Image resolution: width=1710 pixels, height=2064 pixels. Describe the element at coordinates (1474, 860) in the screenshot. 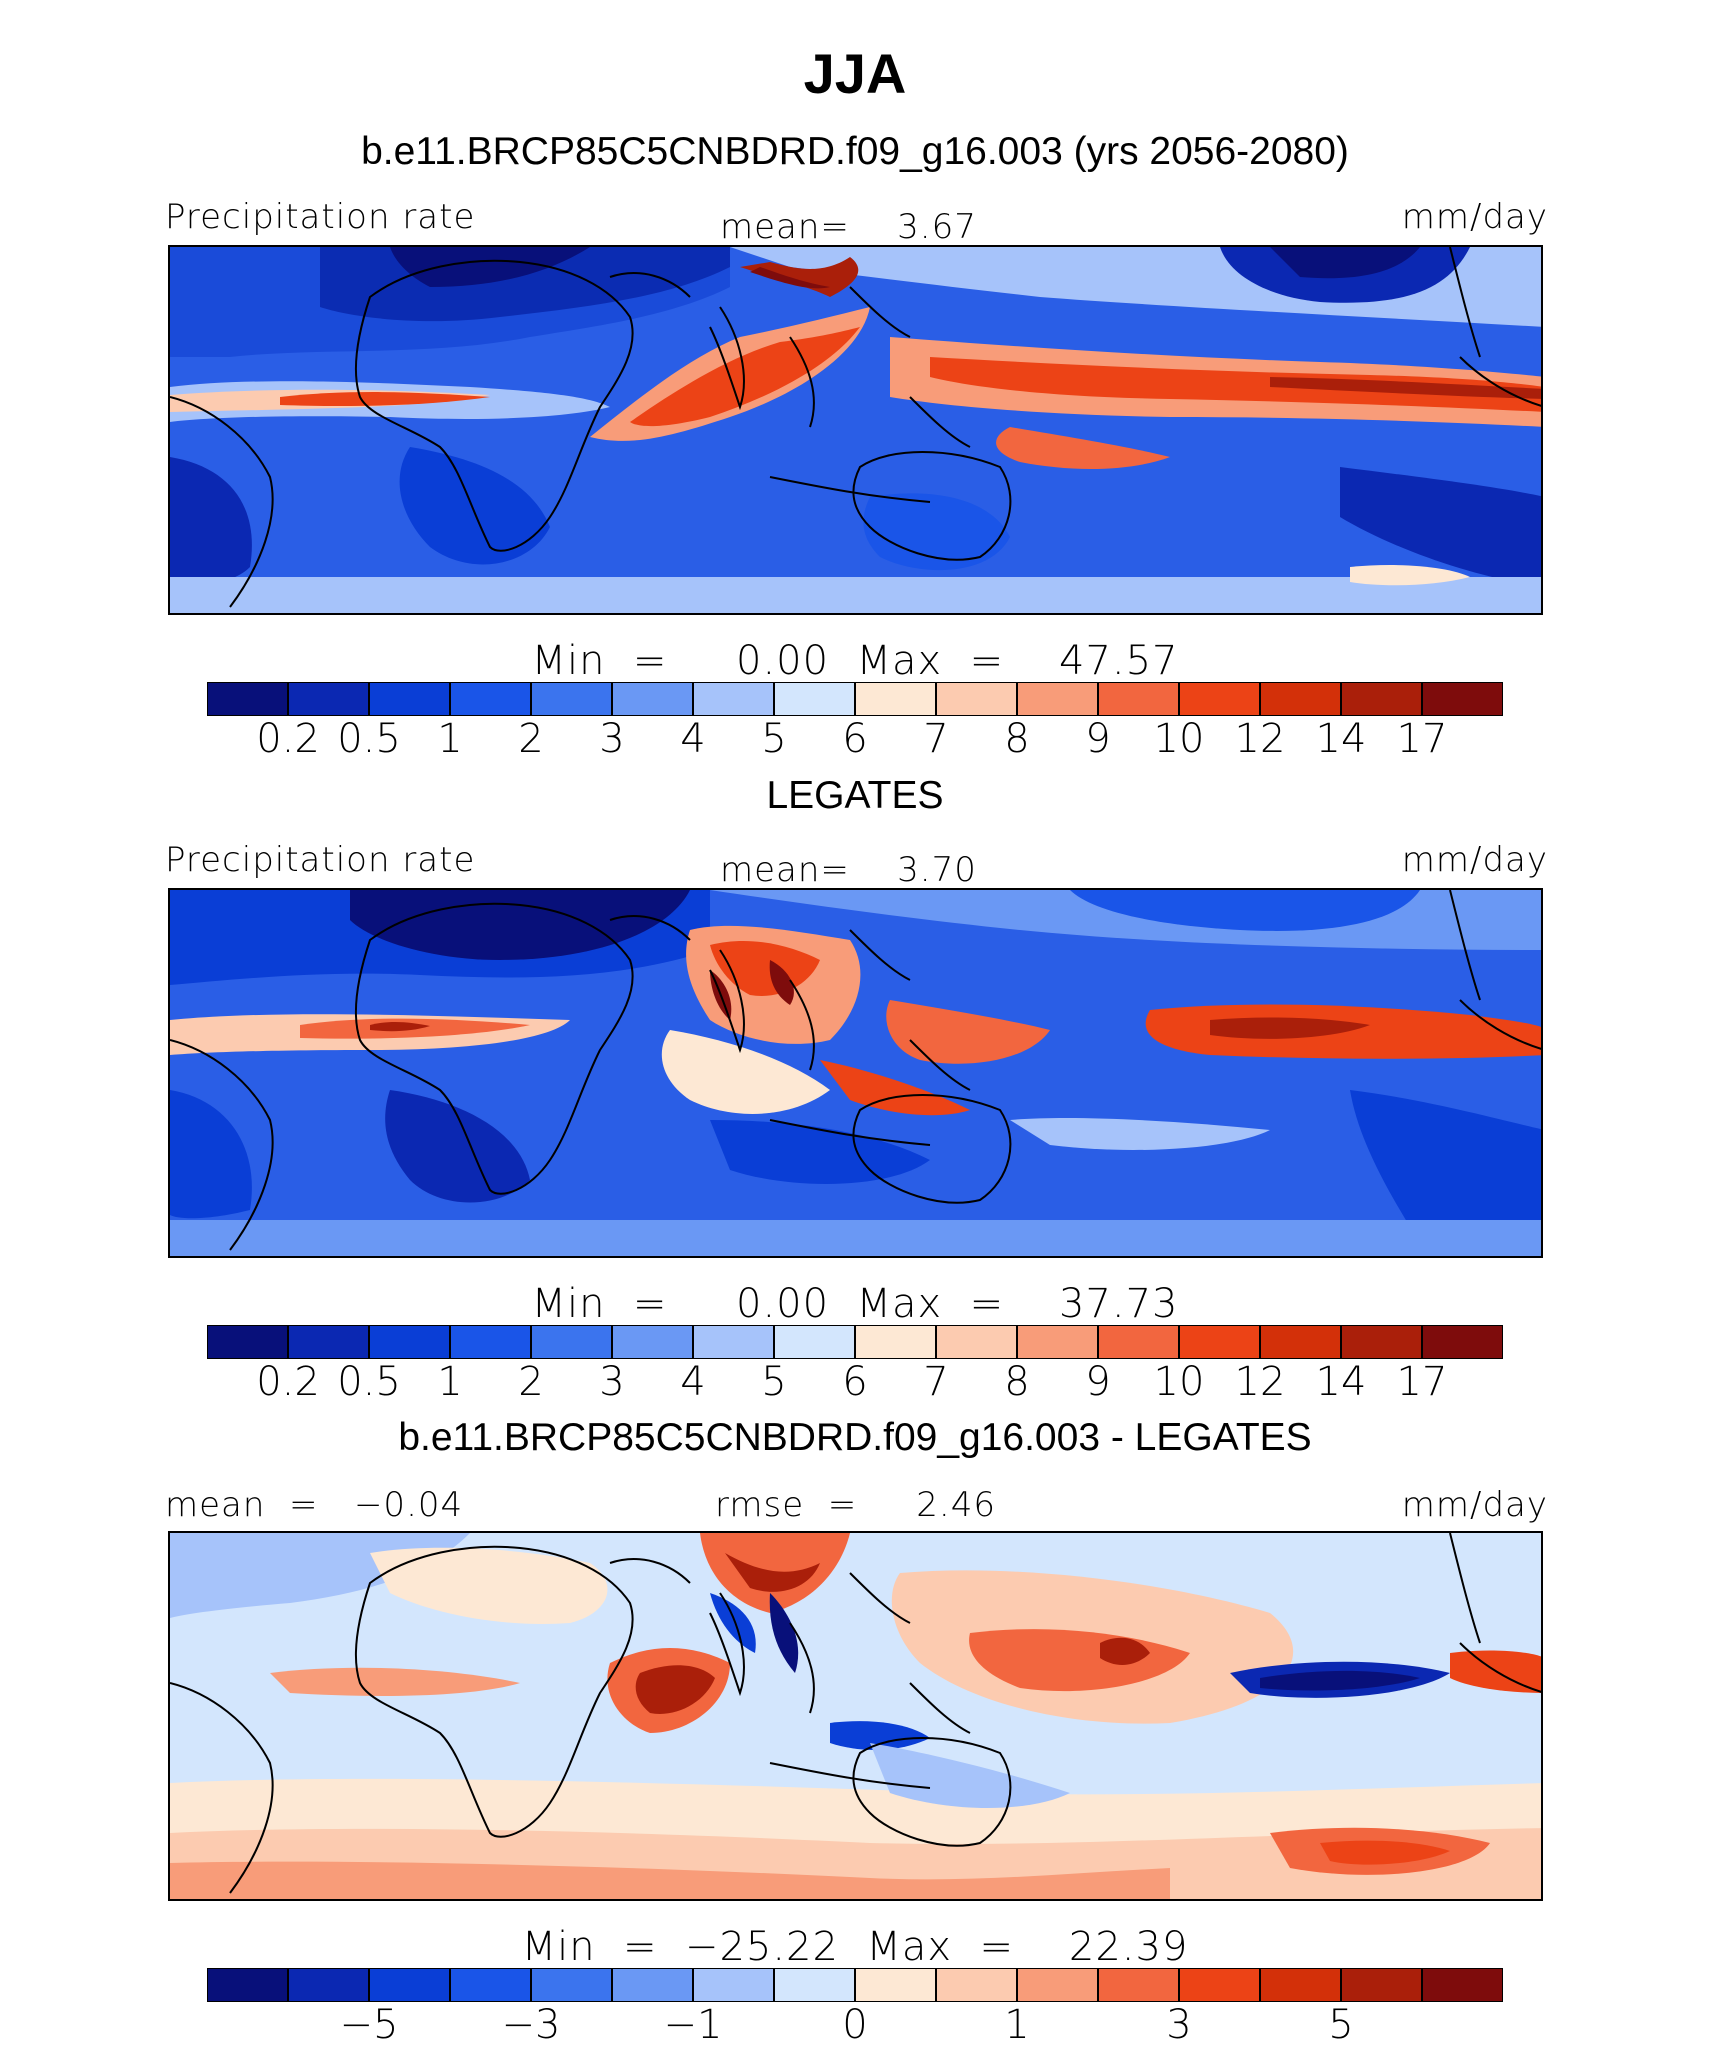

I see `panel2-units-label: mm/day` at that location.